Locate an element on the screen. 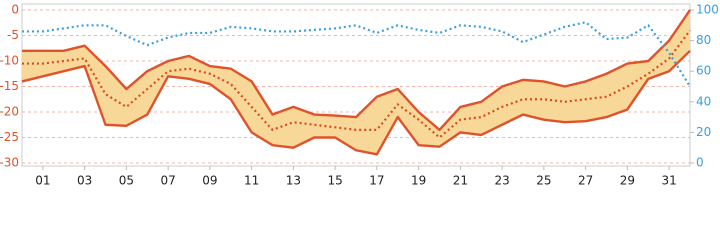 The image size is (720, 240). x-tick-label: 19 is located at coordinates (418, 181).